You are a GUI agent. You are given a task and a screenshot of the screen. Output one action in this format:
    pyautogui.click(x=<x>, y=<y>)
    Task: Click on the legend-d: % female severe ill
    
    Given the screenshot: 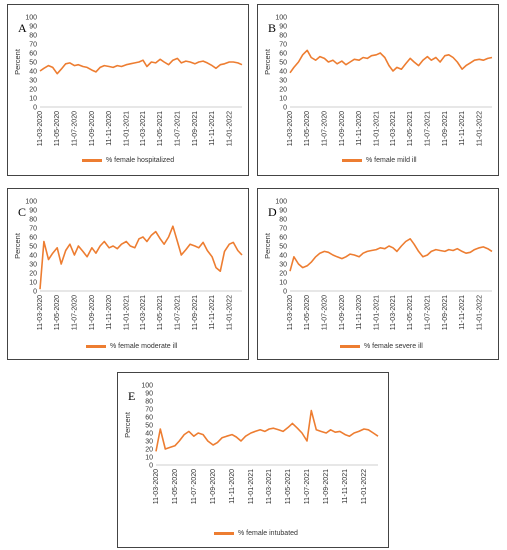 What is the action you would take?
    pyautogui.click(x=381, y=346)
    